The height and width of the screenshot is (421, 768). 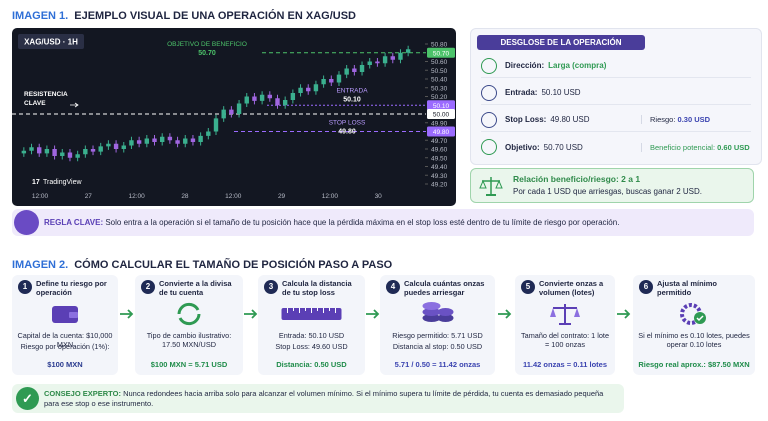 What do you see at coordinates (352, 99) in the screenshot?
I see `annotation-value: 50.10` at bounding box center [352, 99].